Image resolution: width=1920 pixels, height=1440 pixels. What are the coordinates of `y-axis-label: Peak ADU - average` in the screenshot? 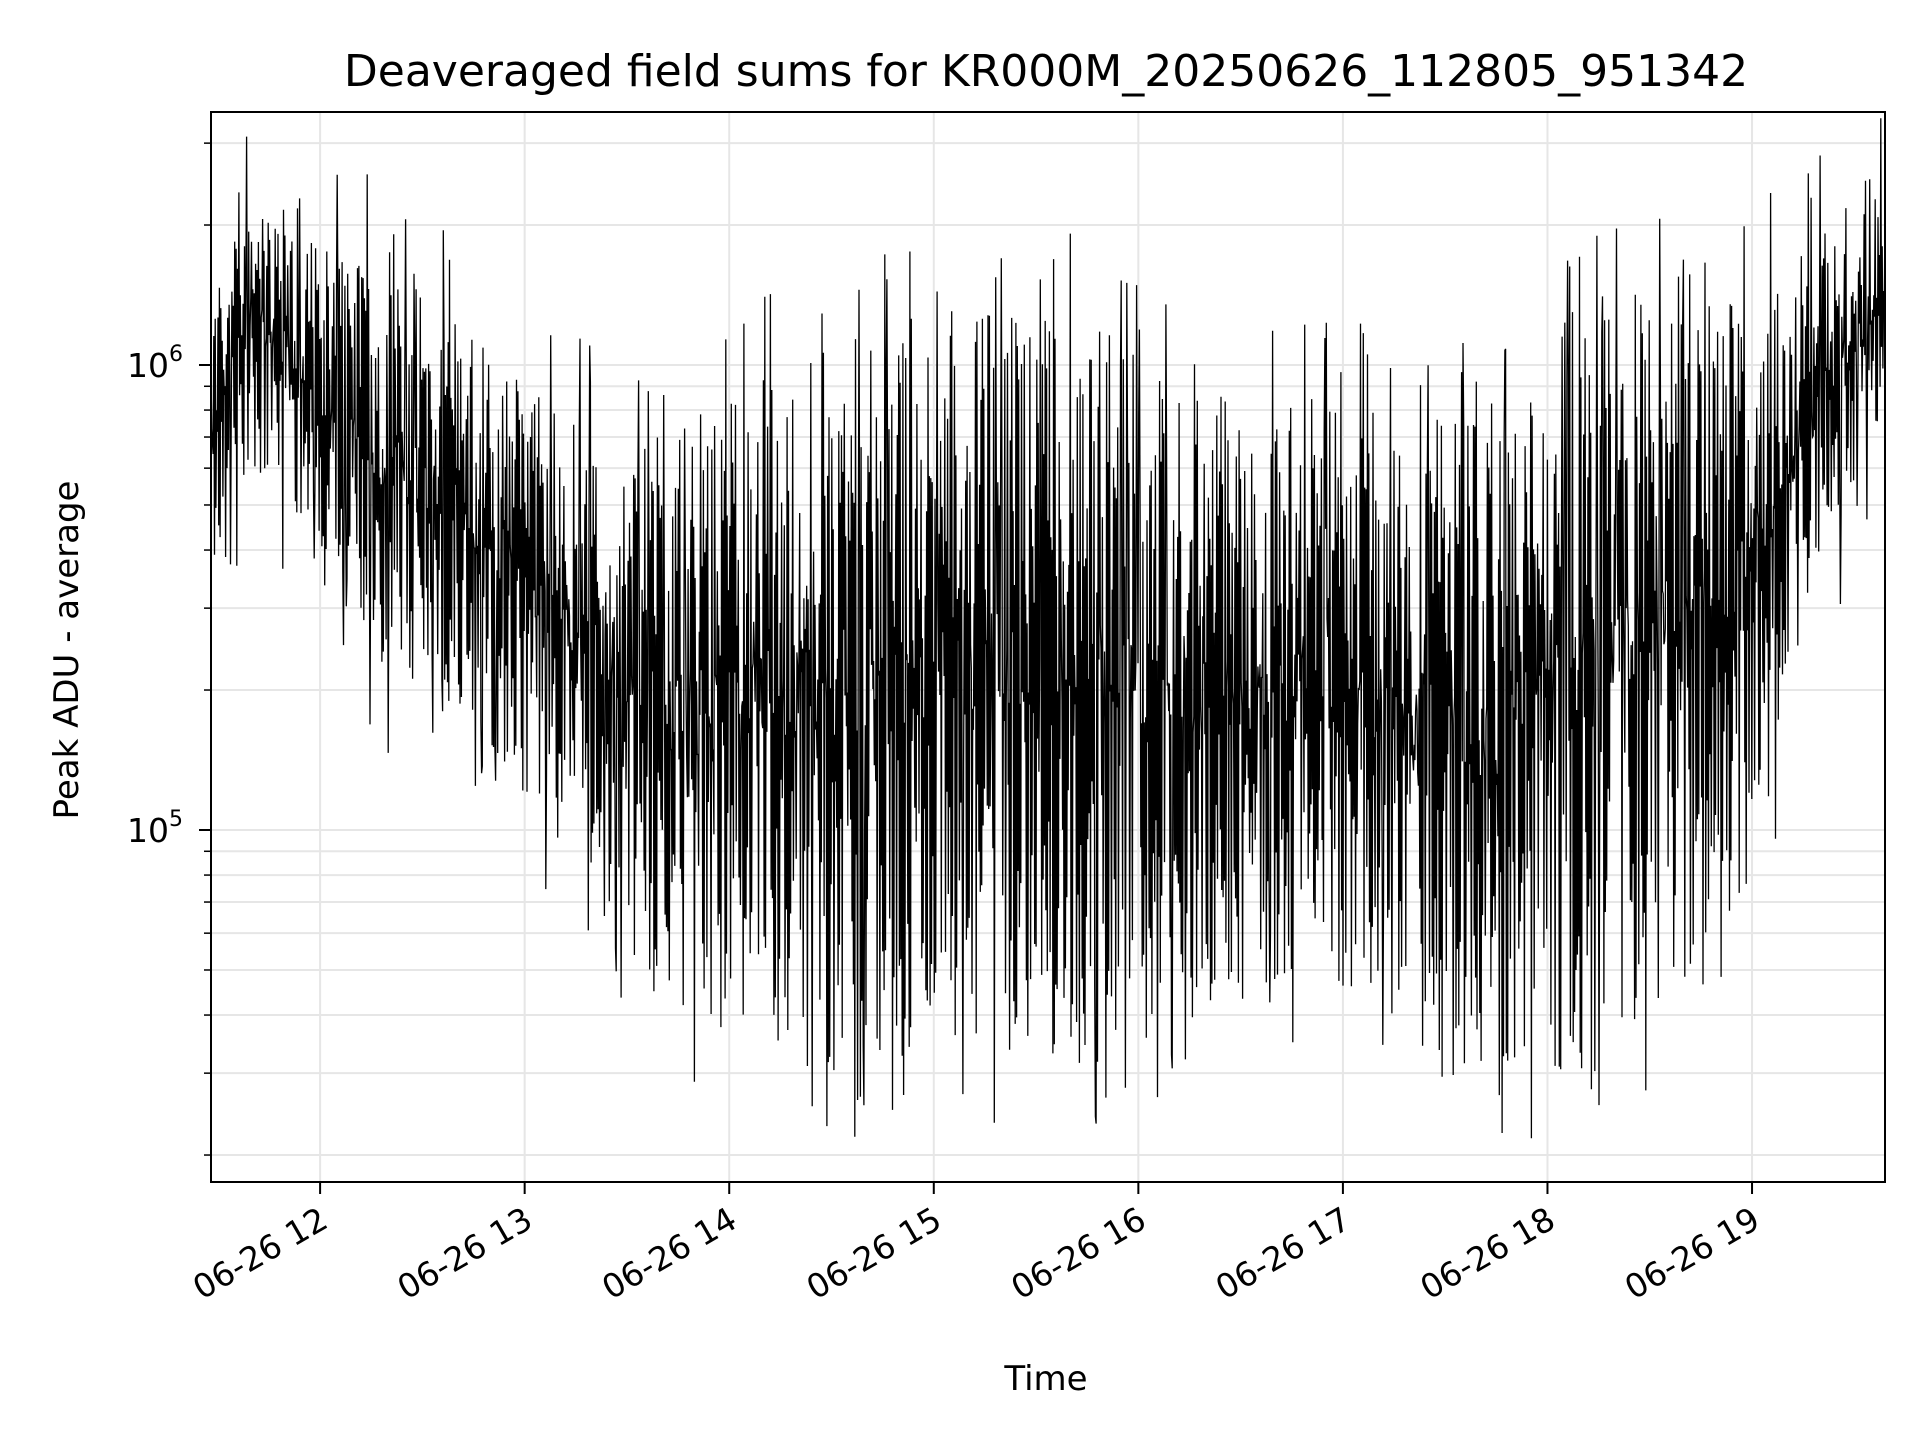 It's located at (67, 650).